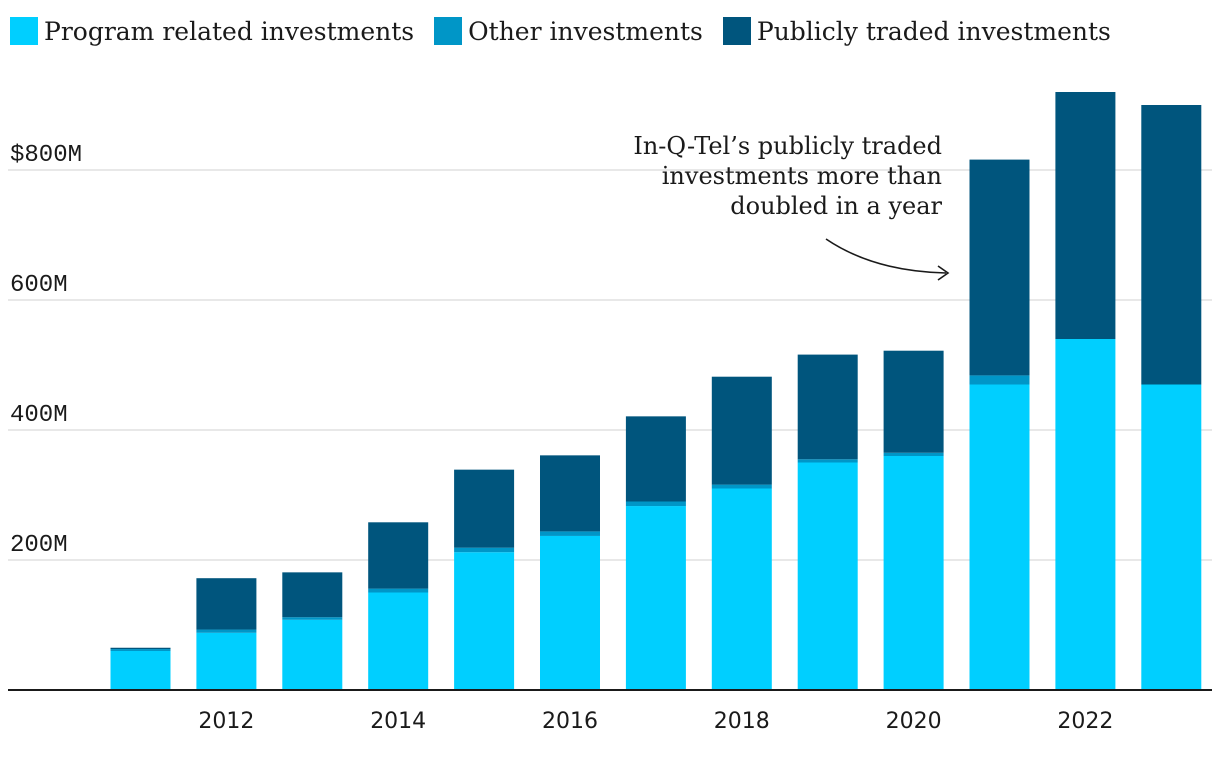  I want to click on legend-swatch-program-related, so click(24, 31).